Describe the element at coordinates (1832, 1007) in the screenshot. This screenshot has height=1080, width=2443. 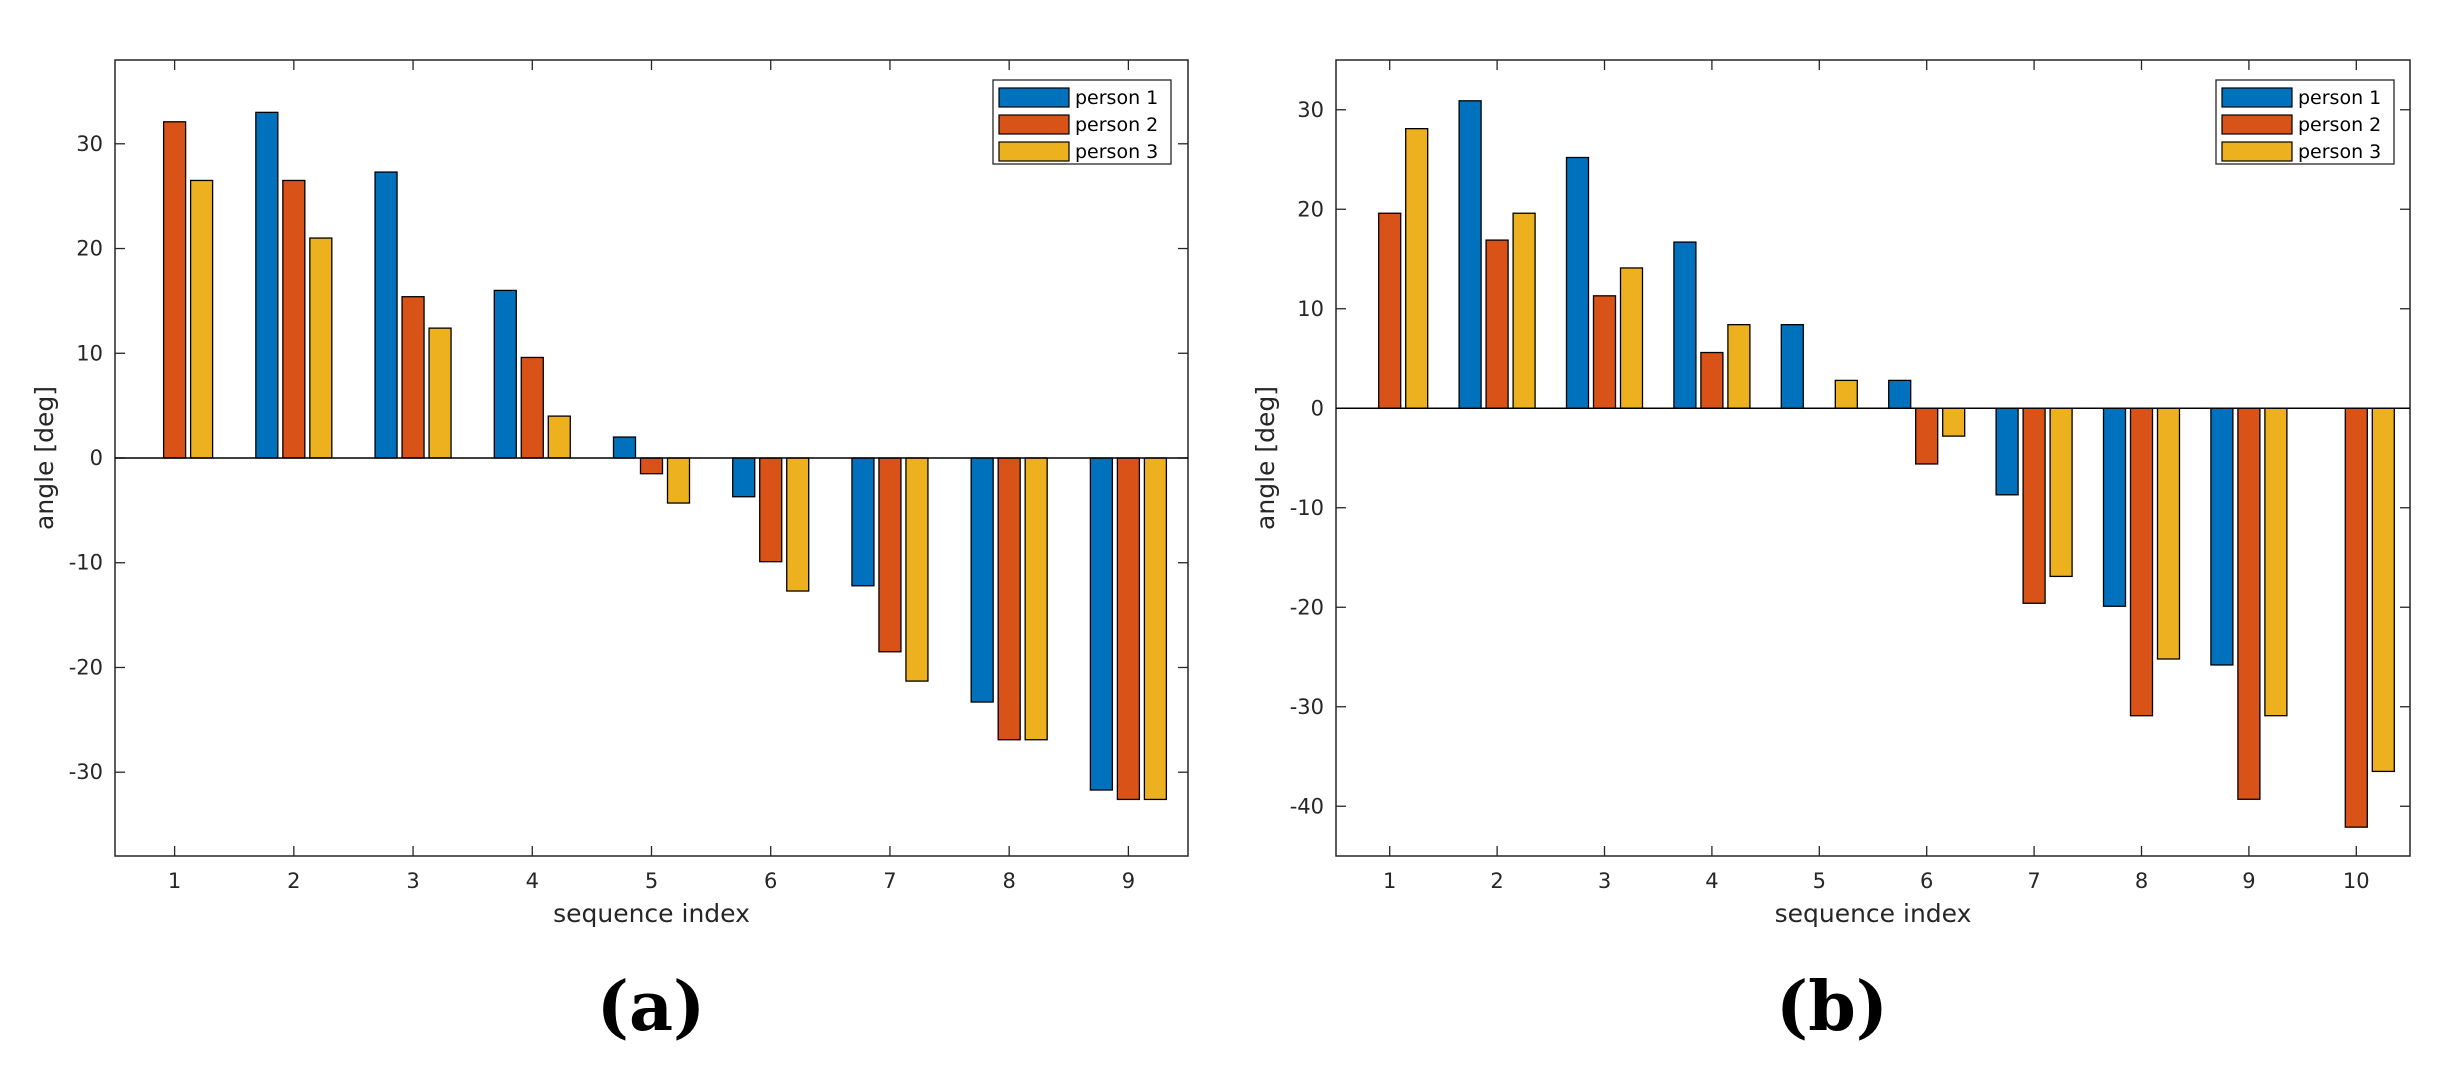
I see `panel-label: (b)` at that location.